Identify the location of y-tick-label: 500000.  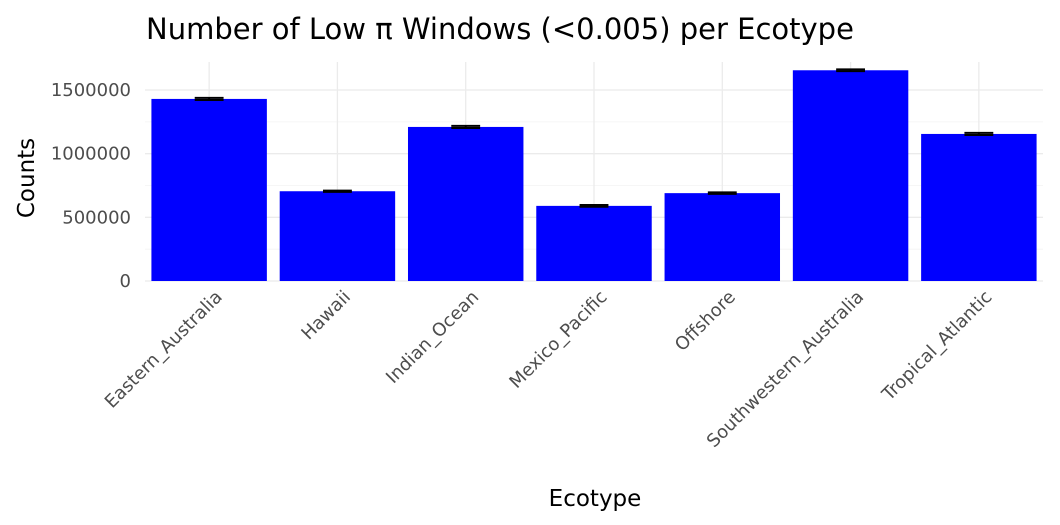
(96, 217).